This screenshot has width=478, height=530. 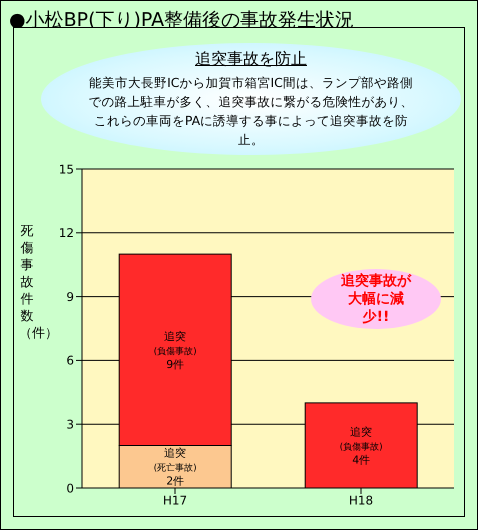 What do you see at coordinates (66, 233) in the screenshot?
I see `y-tick-label: 12` at bounding box center [66, 233].